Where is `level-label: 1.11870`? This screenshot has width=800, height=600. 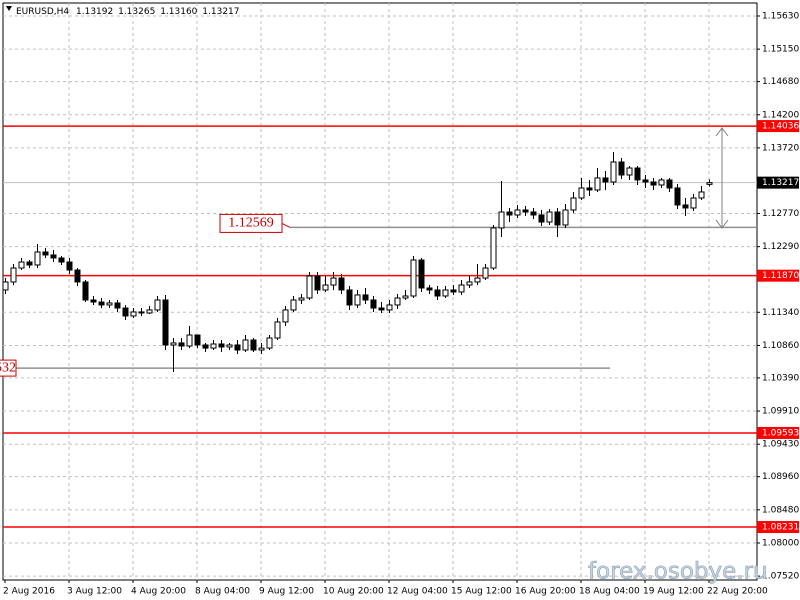
level-label: 1.11870 is located at coordinates (780, 276).